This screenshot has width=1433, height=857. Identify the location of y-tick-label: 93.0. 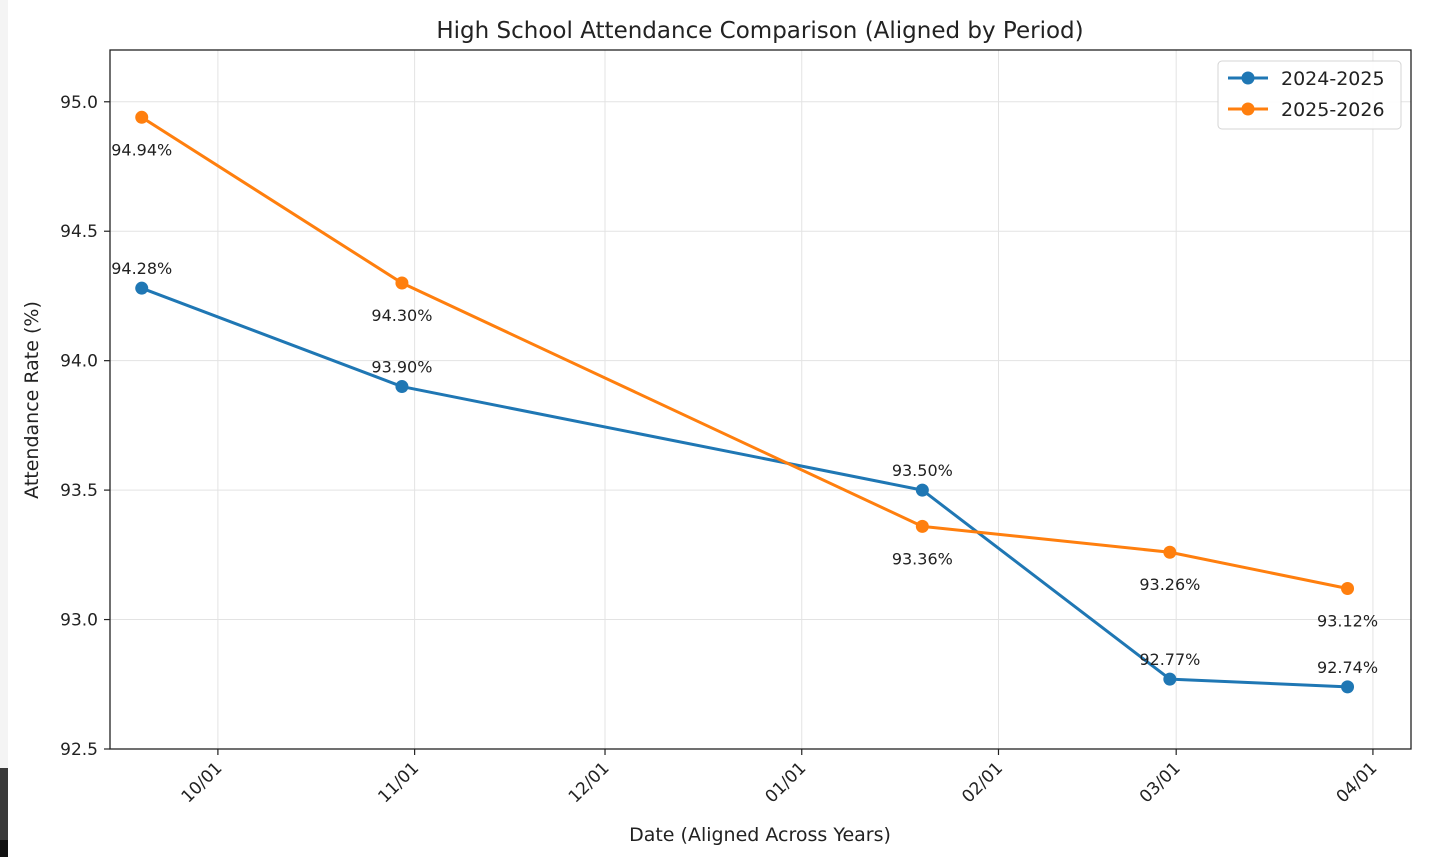
(79, 621).